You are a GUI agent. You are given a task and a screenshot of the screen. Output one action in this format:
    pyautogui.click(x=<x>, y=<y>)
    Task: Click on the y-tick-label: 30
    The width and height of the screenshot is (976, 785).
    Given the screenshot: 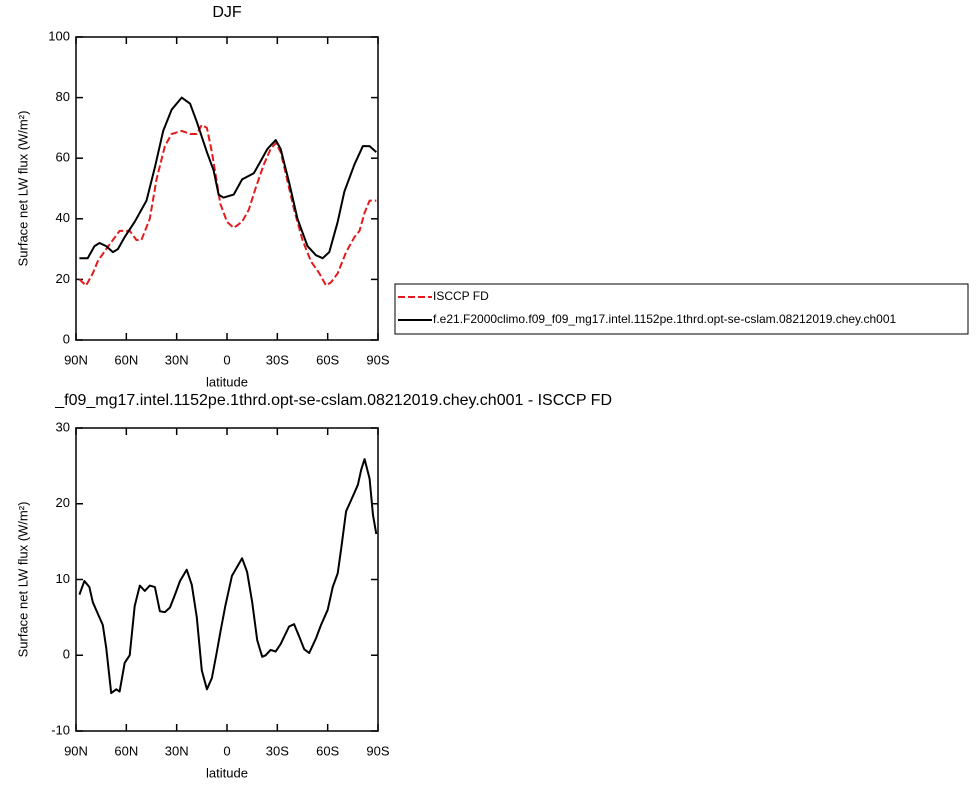 What is the action you would take?
    pyautogui.click(x=63, y=426)
    